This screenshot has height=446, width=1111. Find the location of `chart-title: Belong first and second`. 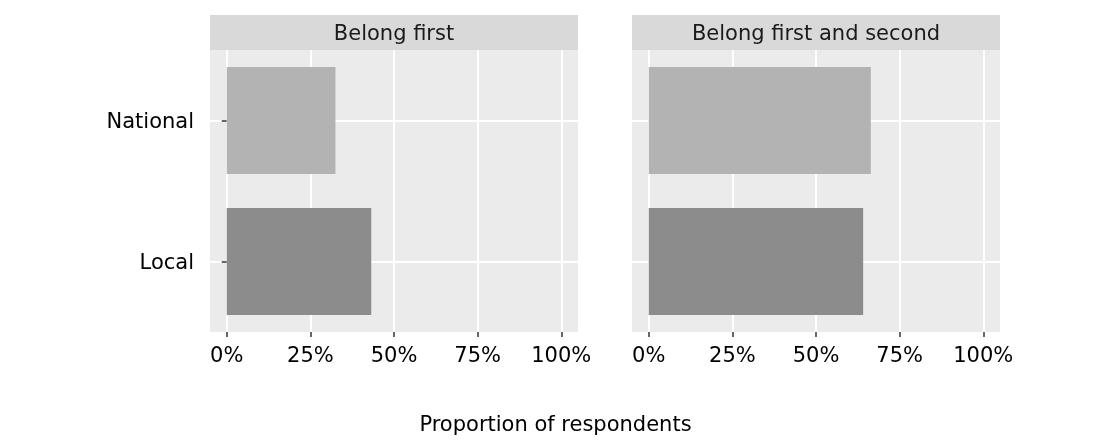

chart-title: Belong first and second is located at coordinates (816, 32).